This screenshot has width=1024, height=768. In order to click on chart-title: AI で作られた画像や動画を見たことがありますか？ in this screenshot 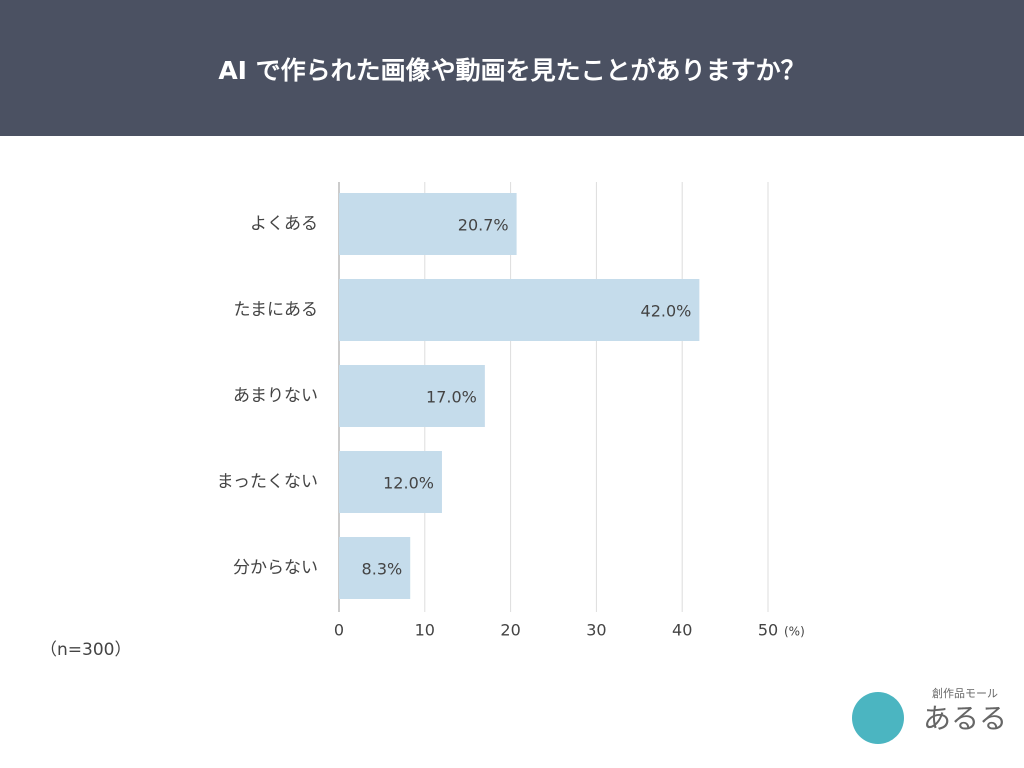, I will do `click(511, 70)`.